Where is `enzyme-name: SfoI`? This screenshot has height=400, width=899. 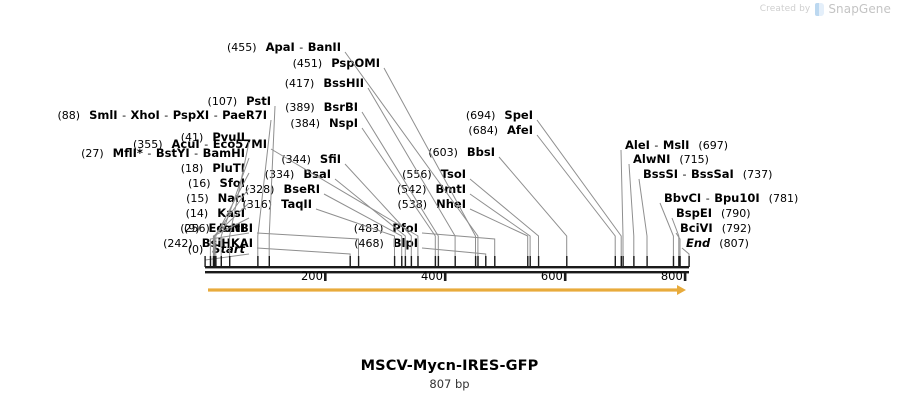
enzyme-name: SfoI is located at coordinates (232, 183).